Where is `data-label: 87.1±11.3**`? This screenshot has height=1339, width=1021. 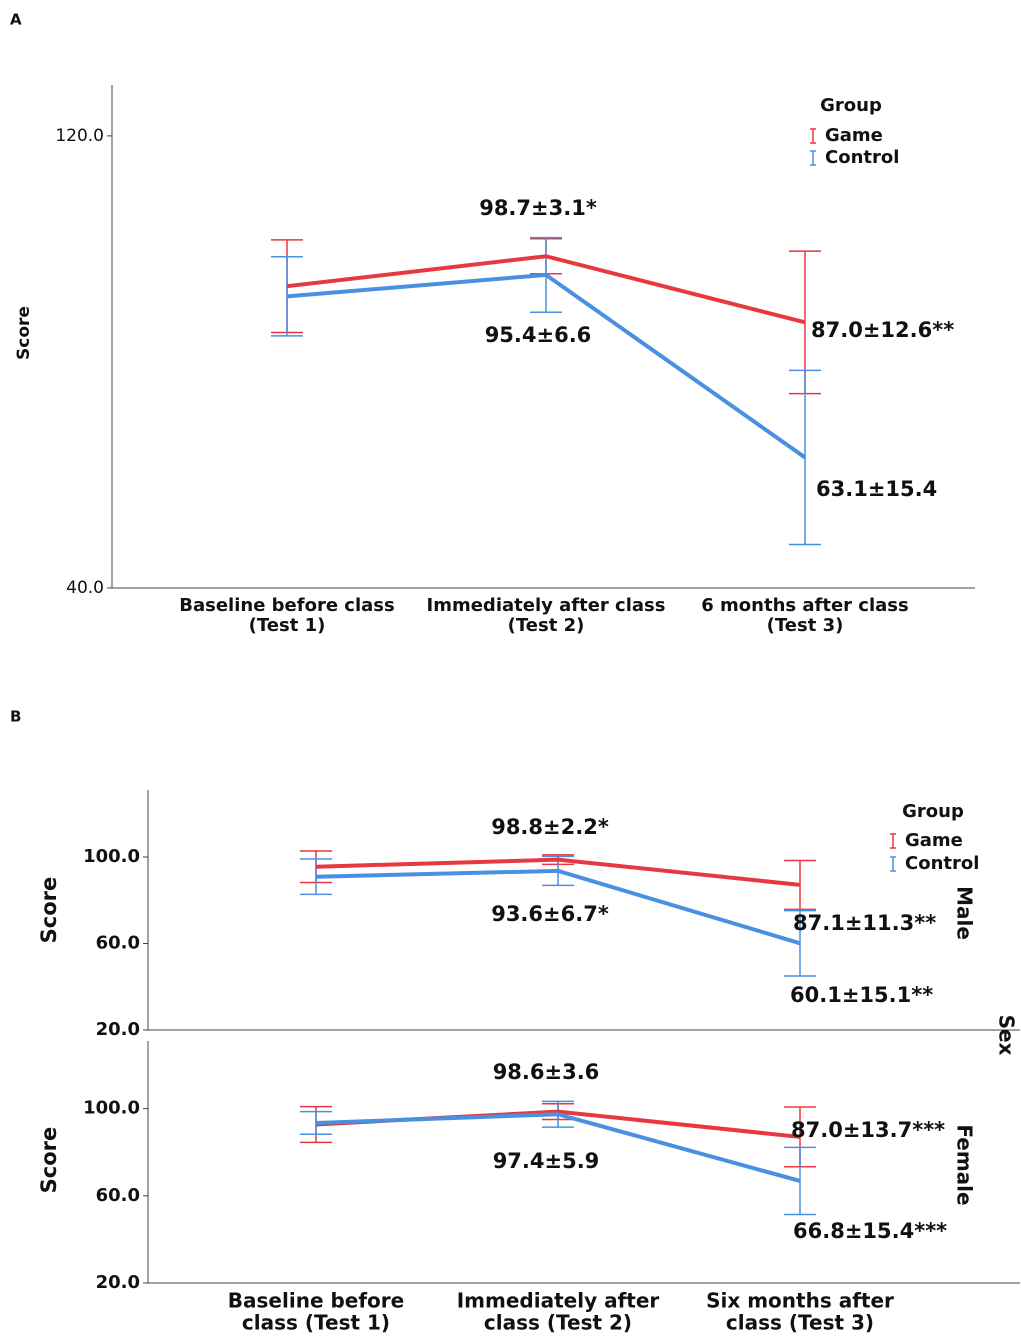 data-label: 87.1±11.3** is located at coordinates (864, 923).